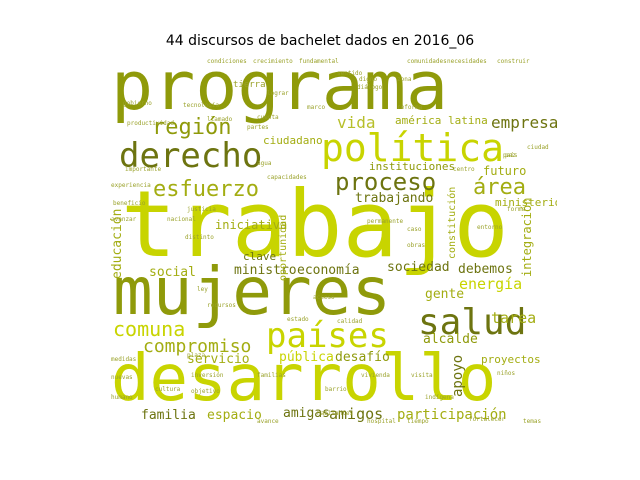 This screenshot has width=640, height=480. I want to click on word-instituciones: instituciones, so click(412, 166).